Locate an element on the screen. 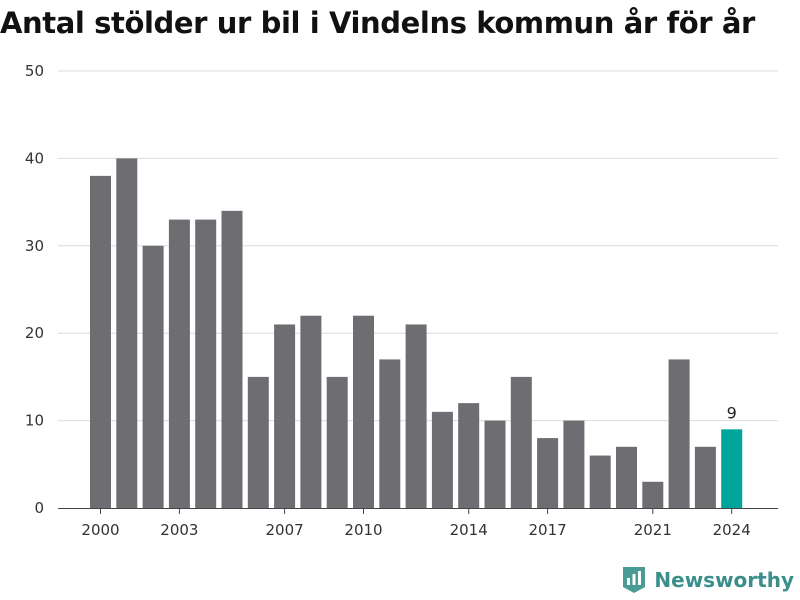  bar-2018 is located at coordinates (574, 464).